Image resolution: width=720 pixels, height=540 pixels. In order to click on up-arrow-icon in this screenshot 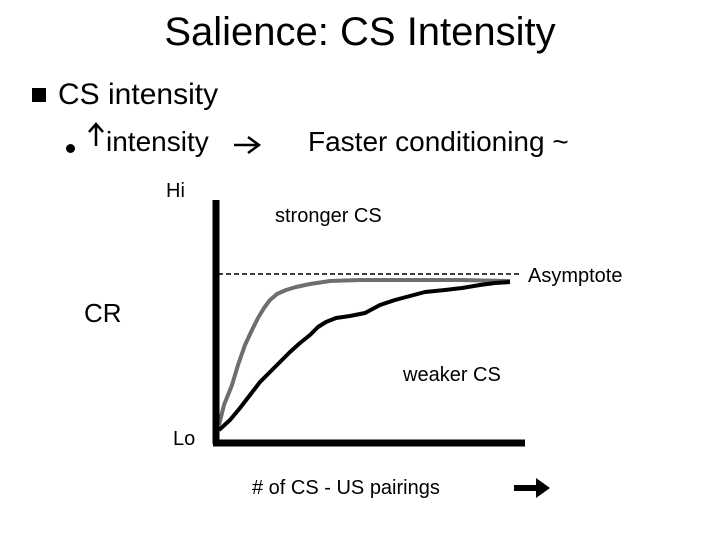, I will do `click(96, 137)`.